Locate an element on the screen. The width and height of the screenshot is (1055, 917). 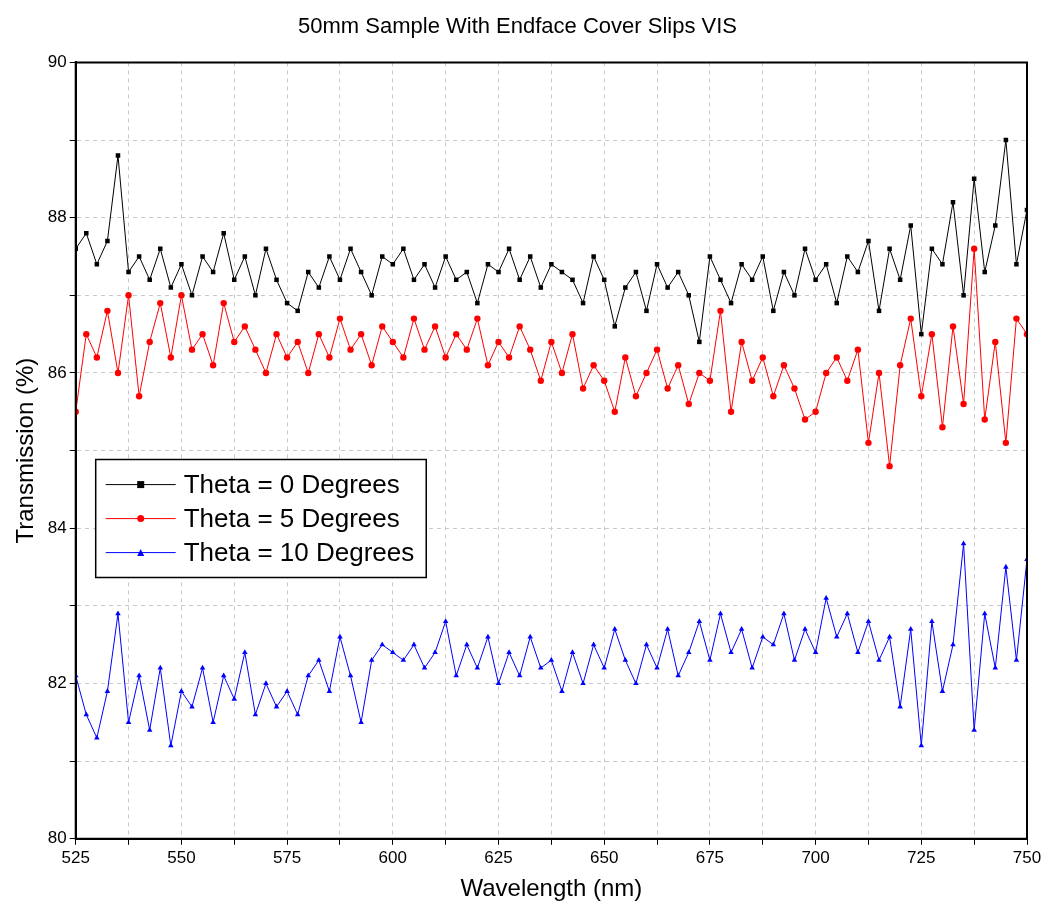
legend-label: Theta = 5 Degrees is located at coordinates (291, 517).